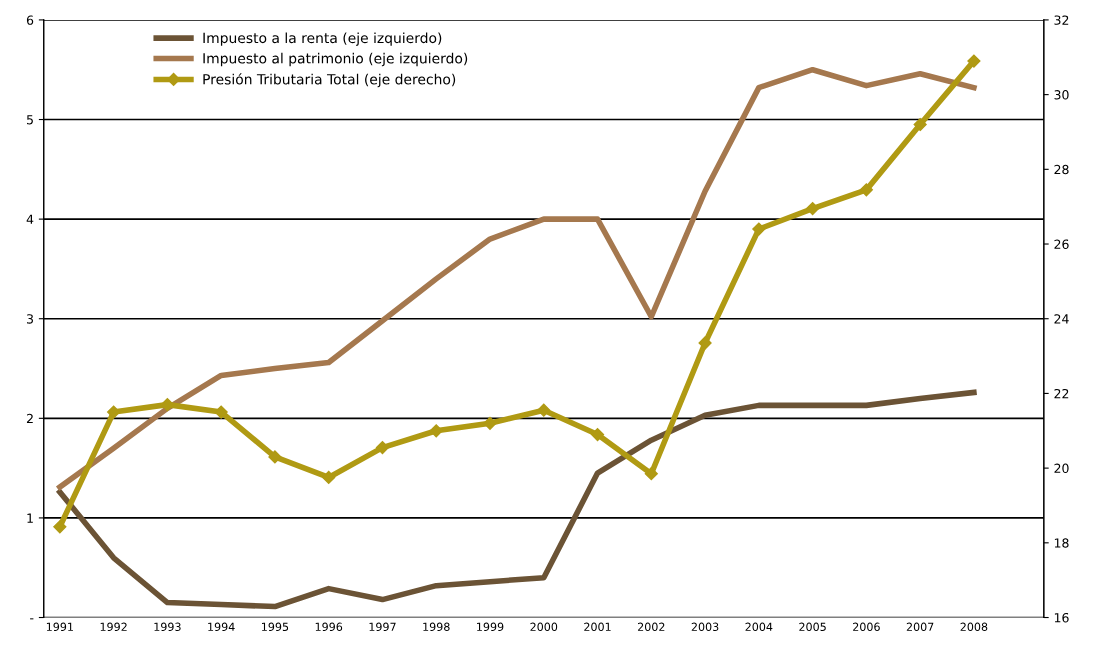  I want to click on y2-tick-label: 20, so click(1061, 468).